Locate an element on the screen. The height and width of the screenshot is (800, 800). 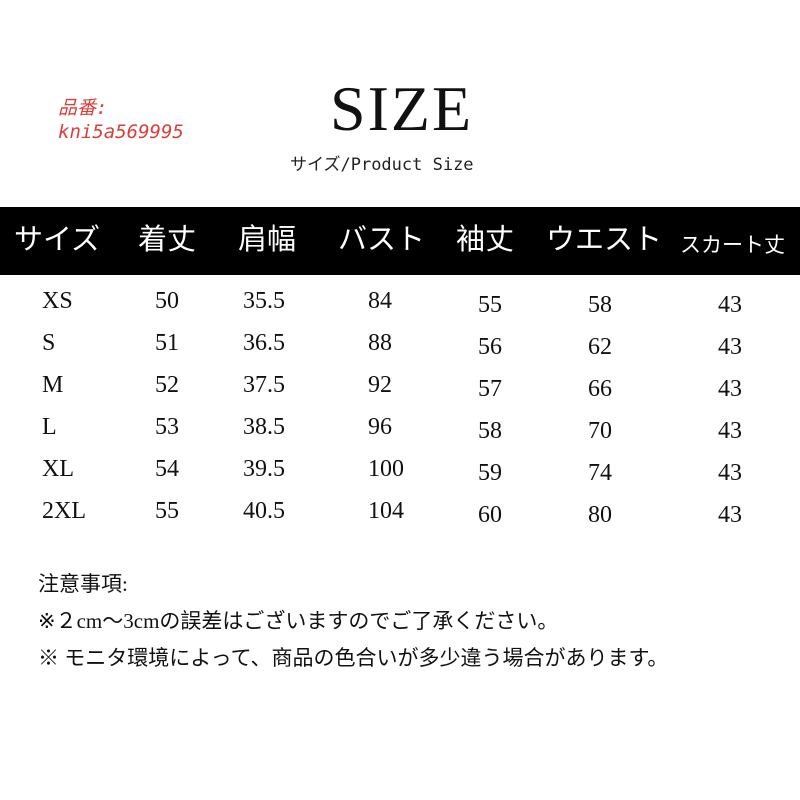
header-sleeve: 袖丈 is located at coordinates (485, 239).